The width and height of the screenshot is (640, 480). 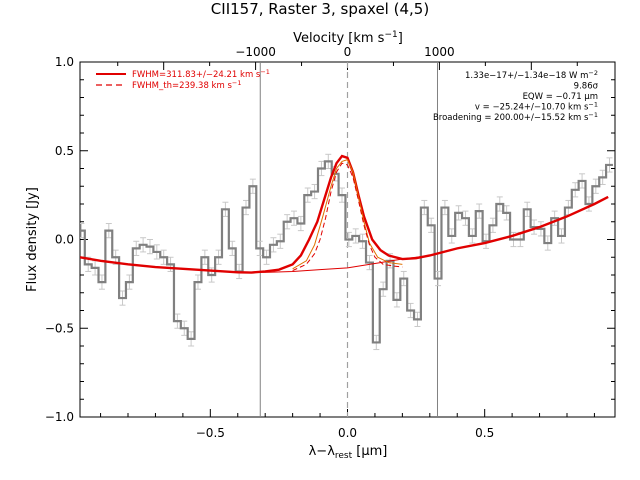 I want to click on y-axis-label: Flux density [Jy], so click(x=32, y=239).